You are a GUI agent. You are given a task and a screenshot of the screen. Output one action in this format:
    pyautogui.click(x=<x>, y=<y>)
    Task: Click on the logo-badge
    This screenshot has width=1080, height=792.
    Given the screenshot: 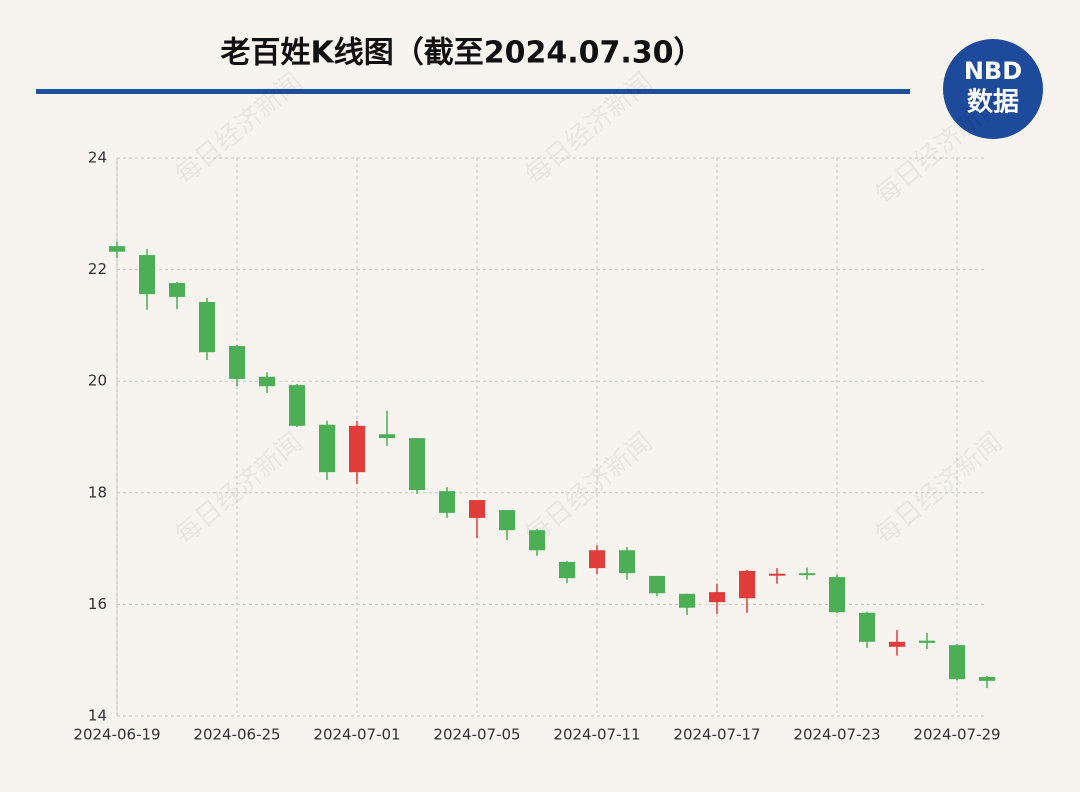 What is the action you would take?
    pyautogui.click(x=993, y=89)
    